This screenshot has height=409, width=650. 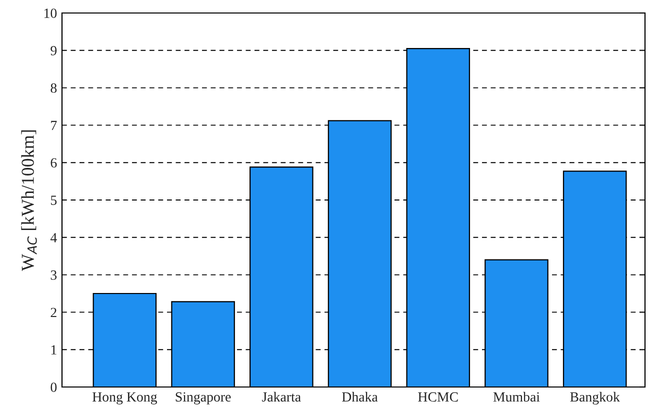 What do you see at coordinates (50, 13) in the screenshot?
I see `y-tick-label: 10` at bounding box center [50, 13].